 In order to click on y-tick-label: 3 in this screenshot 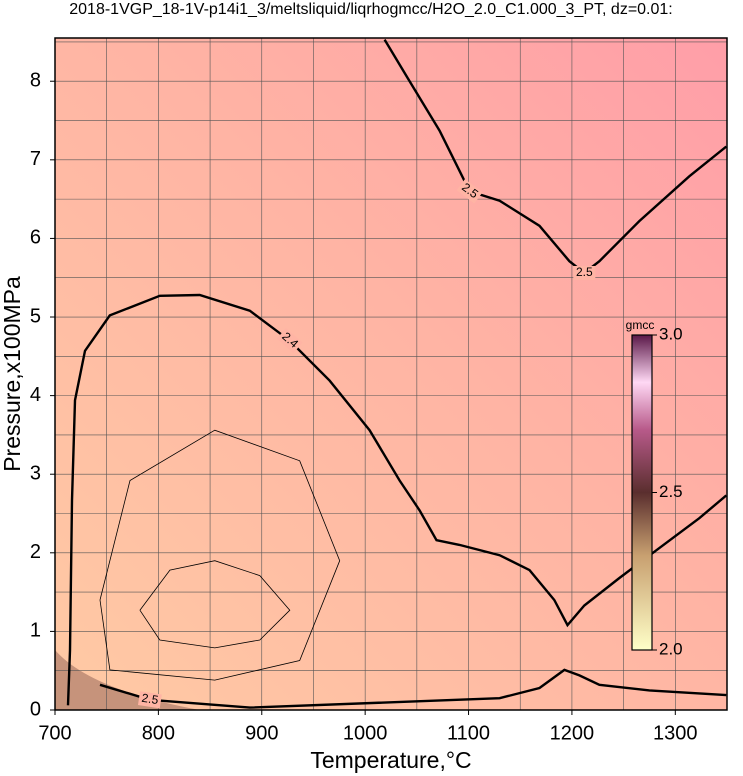, I will do `click(35, 473)`.